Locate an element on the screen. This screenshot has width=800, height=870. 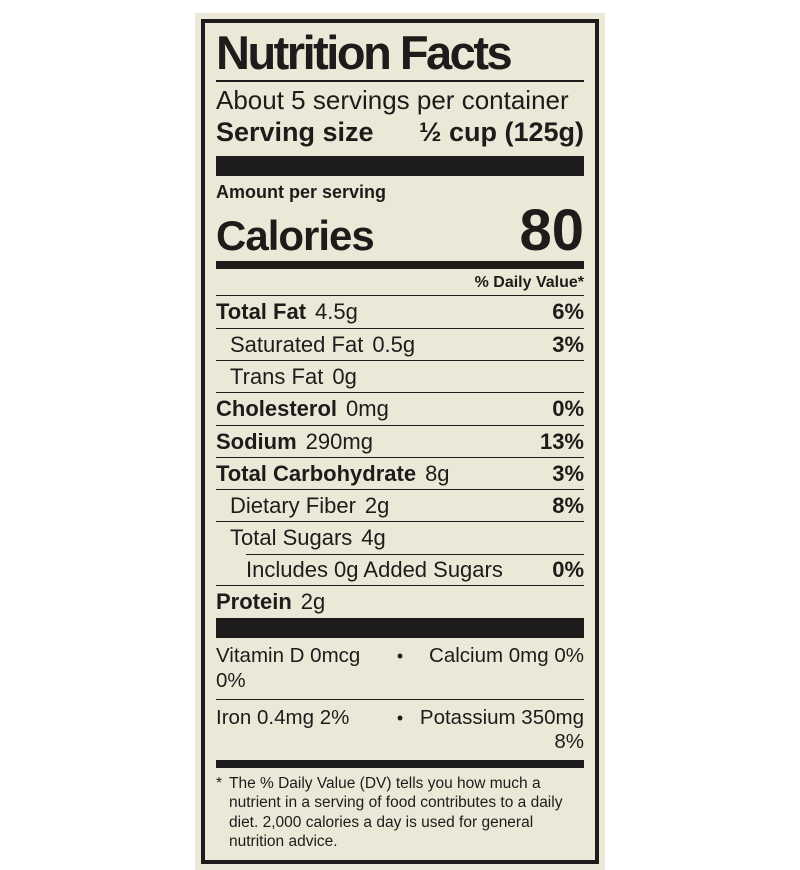
nutrient-name: Trans Fat is located at coordinates (277, 376).